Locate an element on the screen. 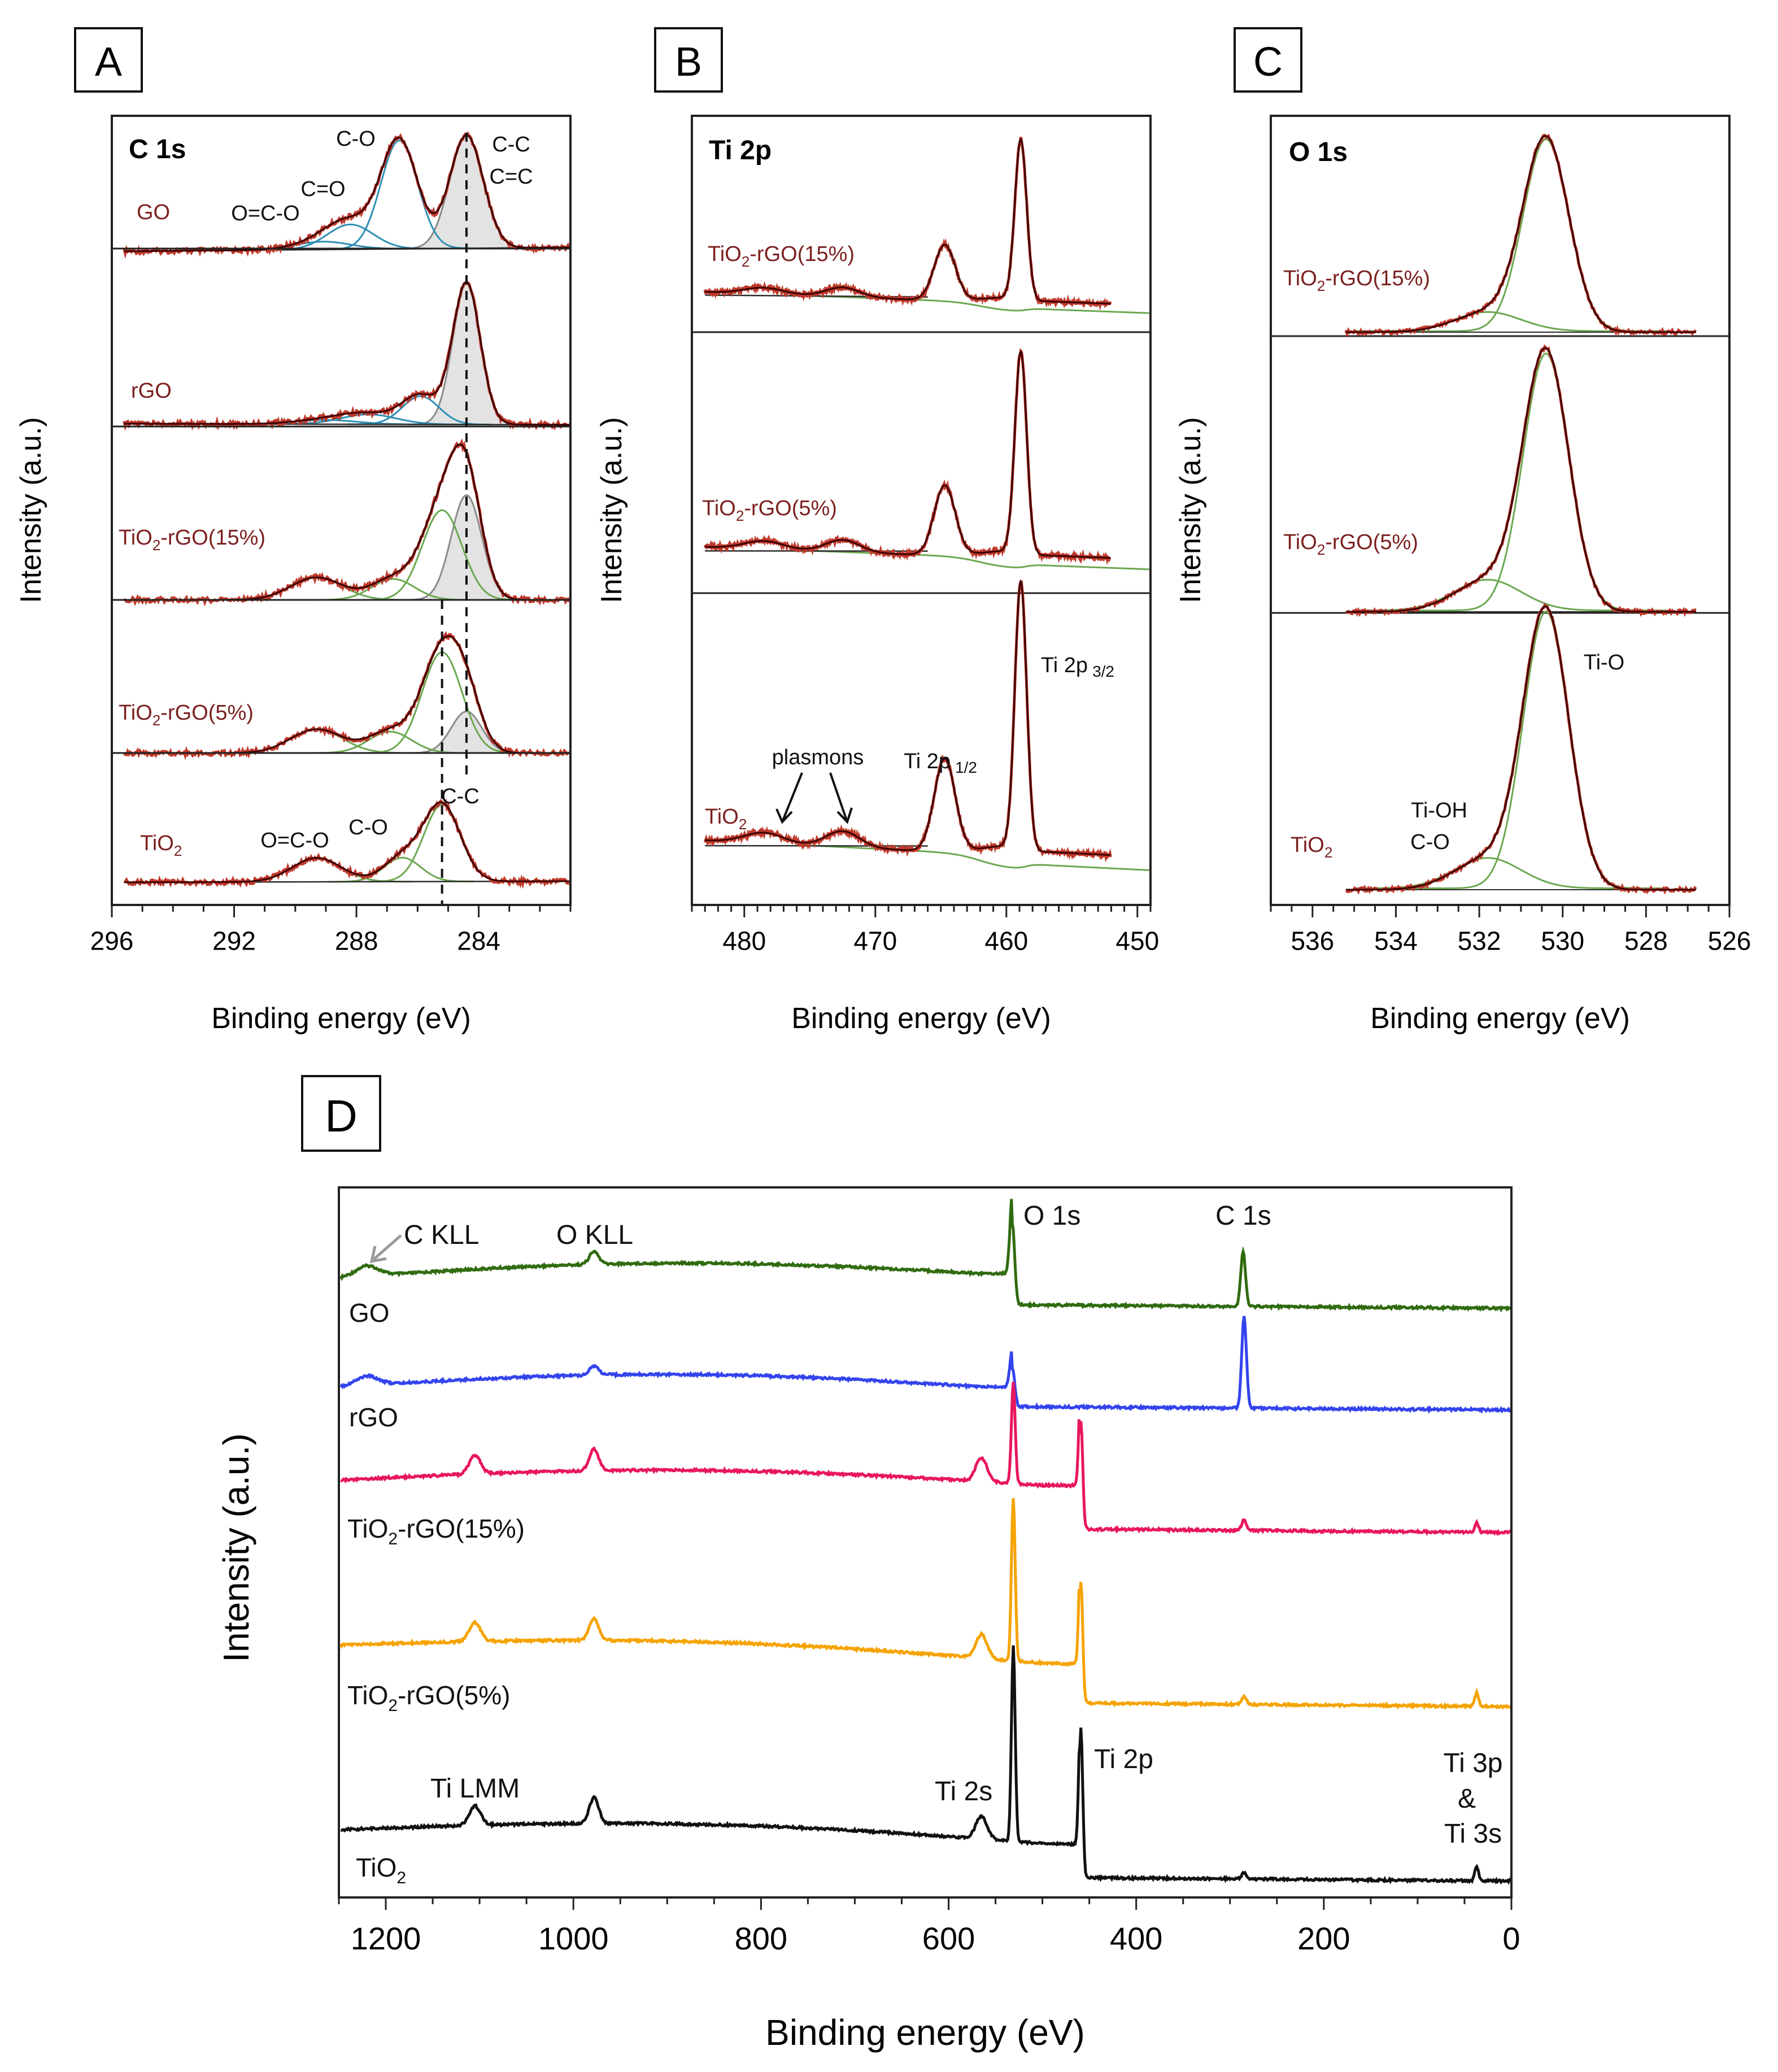 This screenshot has height=2072, width=1778. component-peak-c-c-tio2- is located at coordinates (441, 555).